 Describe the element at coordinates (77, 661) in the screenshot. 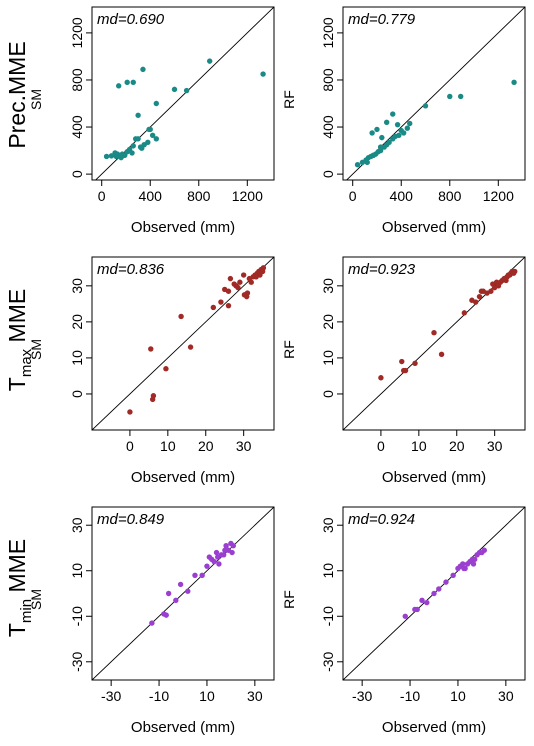

I see `y-tick-label: -30` at that location.